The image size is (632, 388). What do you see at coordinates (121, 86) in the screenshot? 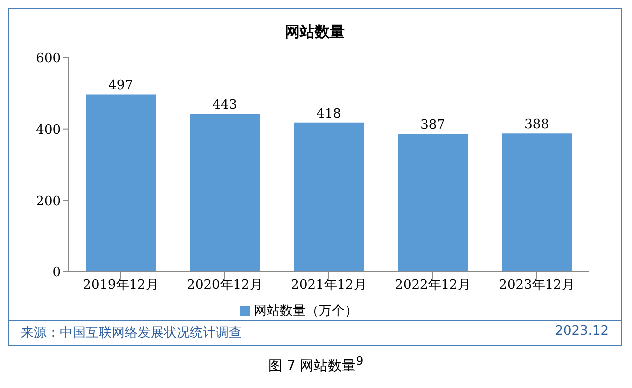
I see `data-label: 497` at bounding box center [121, 86].